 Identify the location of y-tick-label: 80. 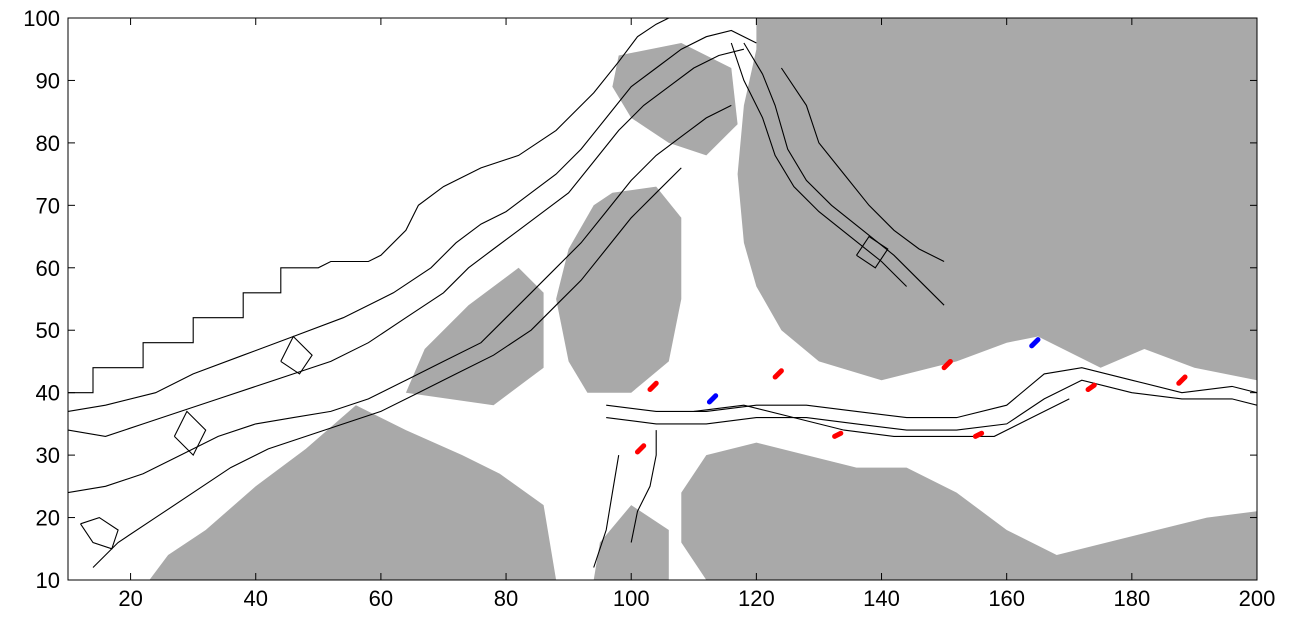
(48, 143).